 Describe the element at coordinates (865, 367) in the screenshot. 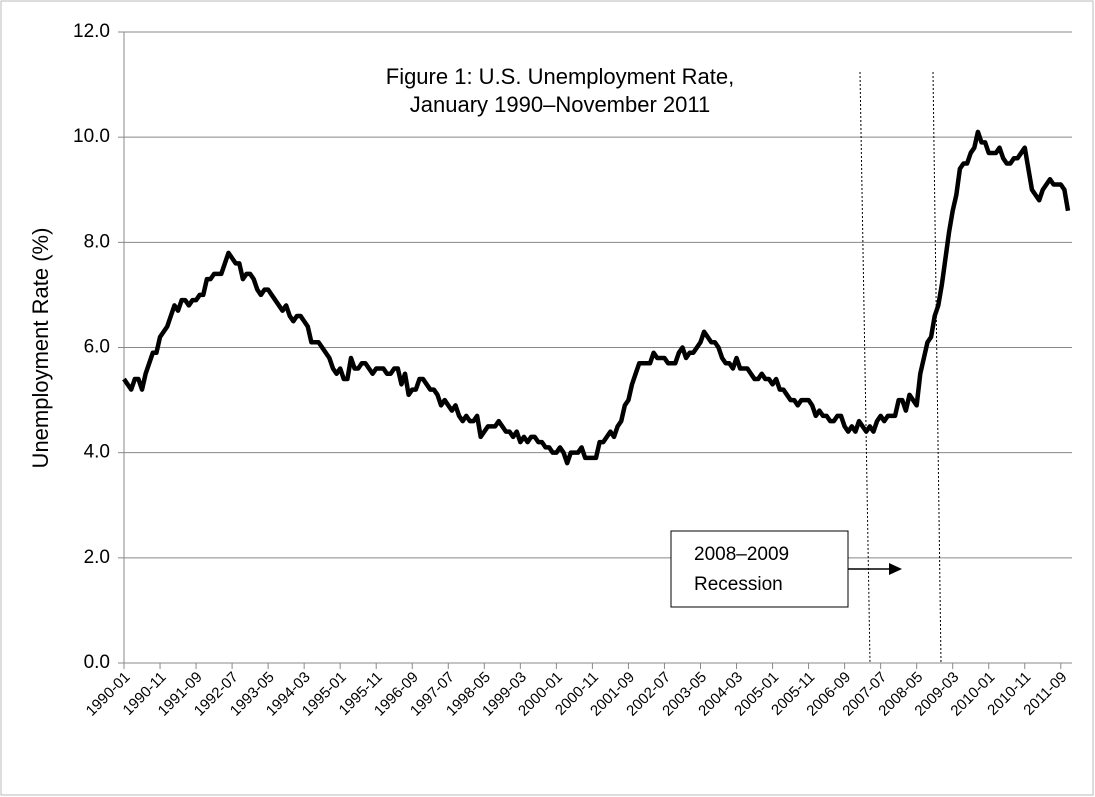

I see `recession-start-line` at that location.